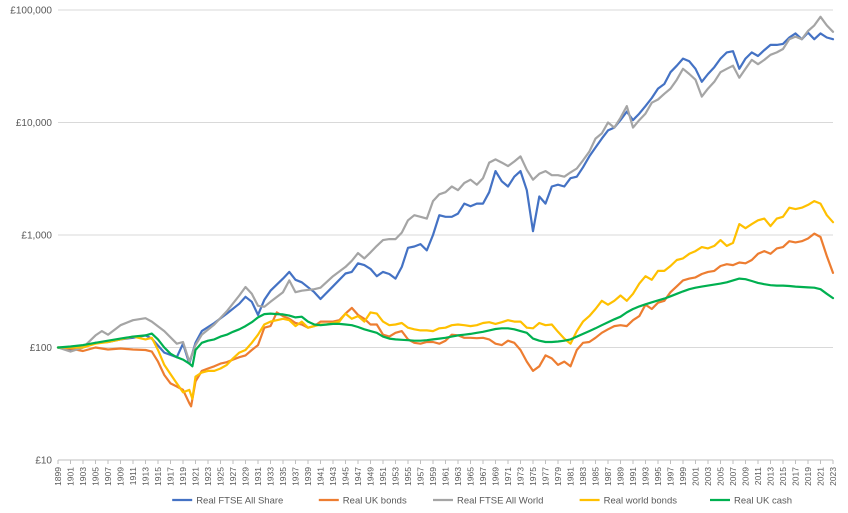 The height and width of the screenshot is (513, 848). What do you see at coordinates (296, 476) in the screenshot?
I see `x-tick-label: 1937` at bounding box center [296, 476].